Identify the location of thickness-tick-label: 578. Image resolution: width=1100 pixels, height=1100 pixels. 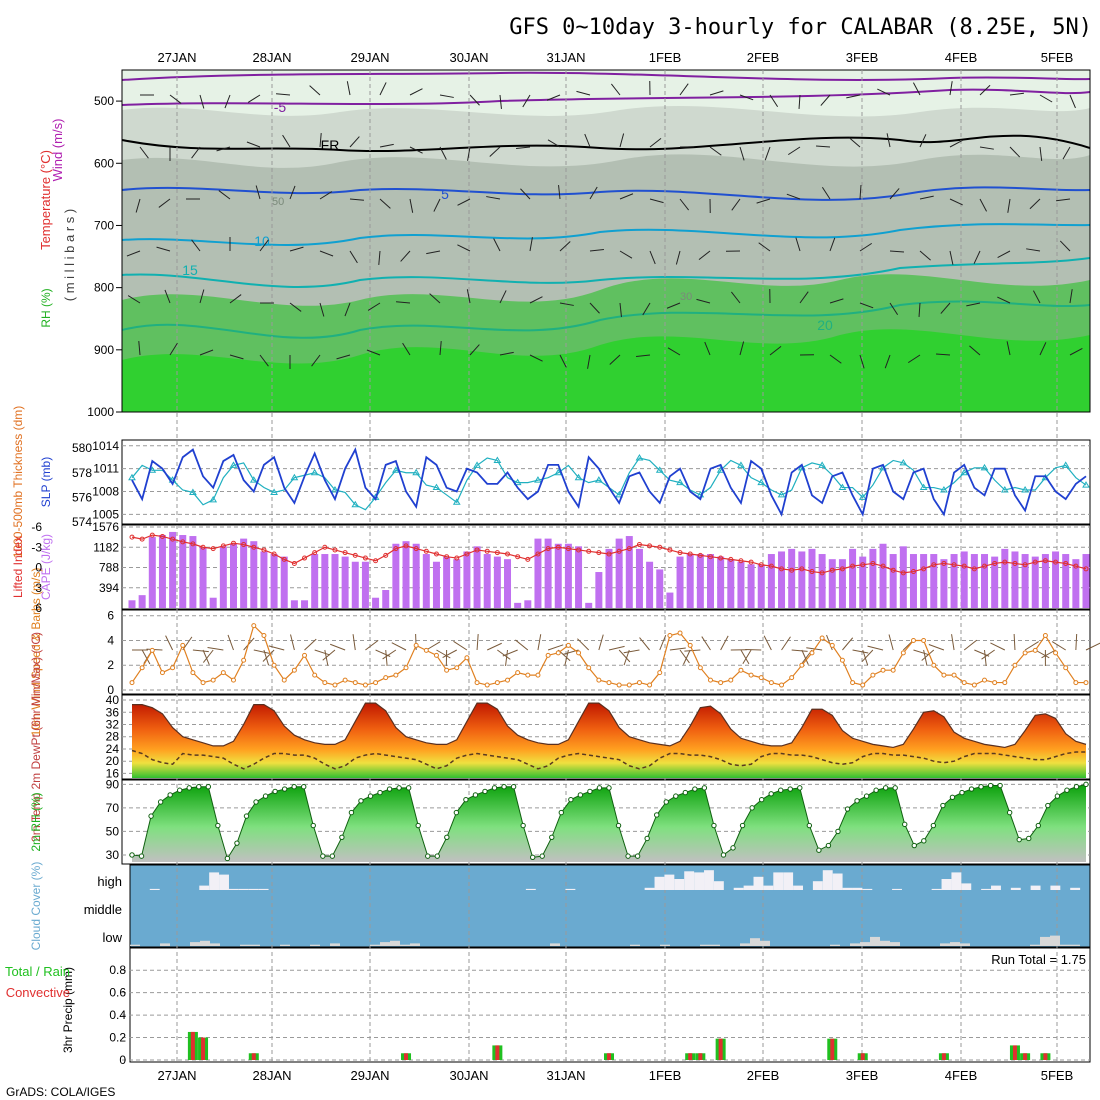
(82, 473).